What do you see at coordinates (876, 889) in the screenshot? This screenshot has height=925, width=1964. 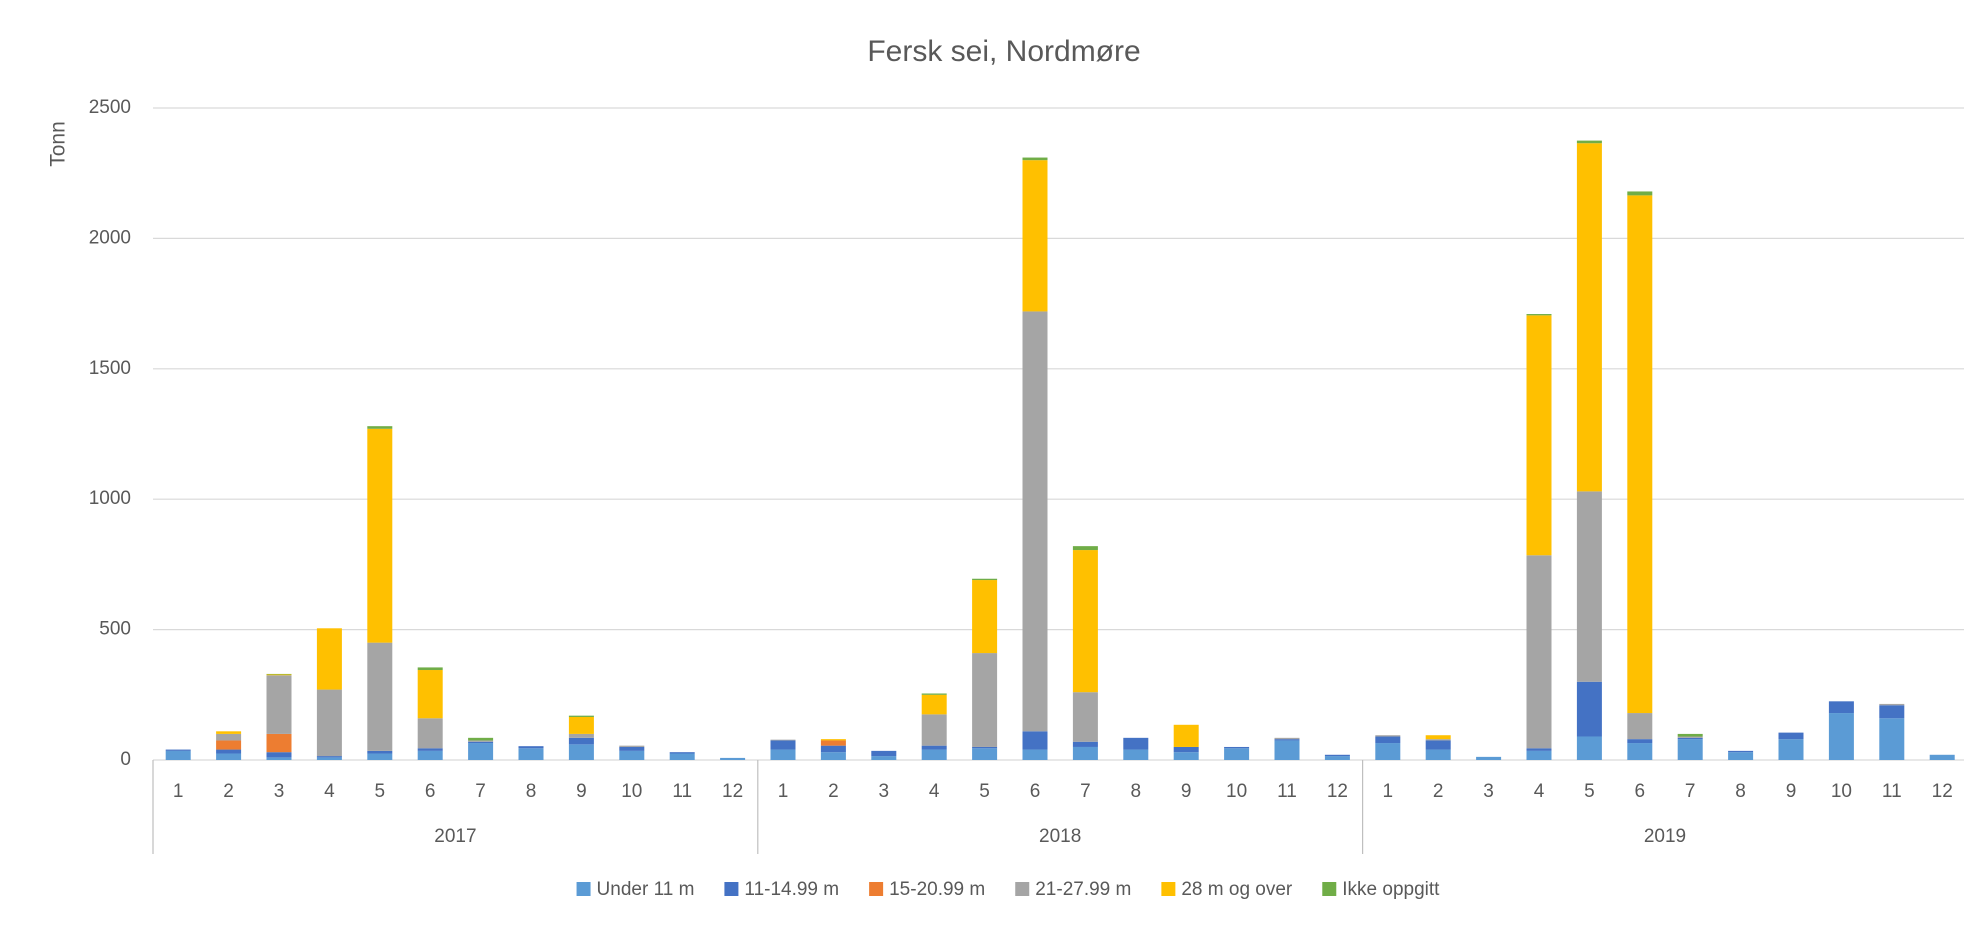 I see `legend-swatch` at bounding box center [876, 889].